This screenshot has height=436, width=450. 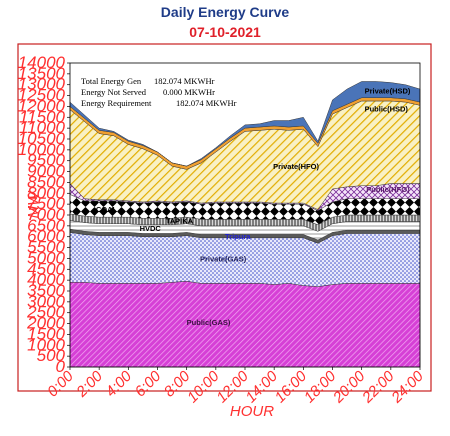 I want to click on y-tick-label: 6000, so click(x=46, y=236).